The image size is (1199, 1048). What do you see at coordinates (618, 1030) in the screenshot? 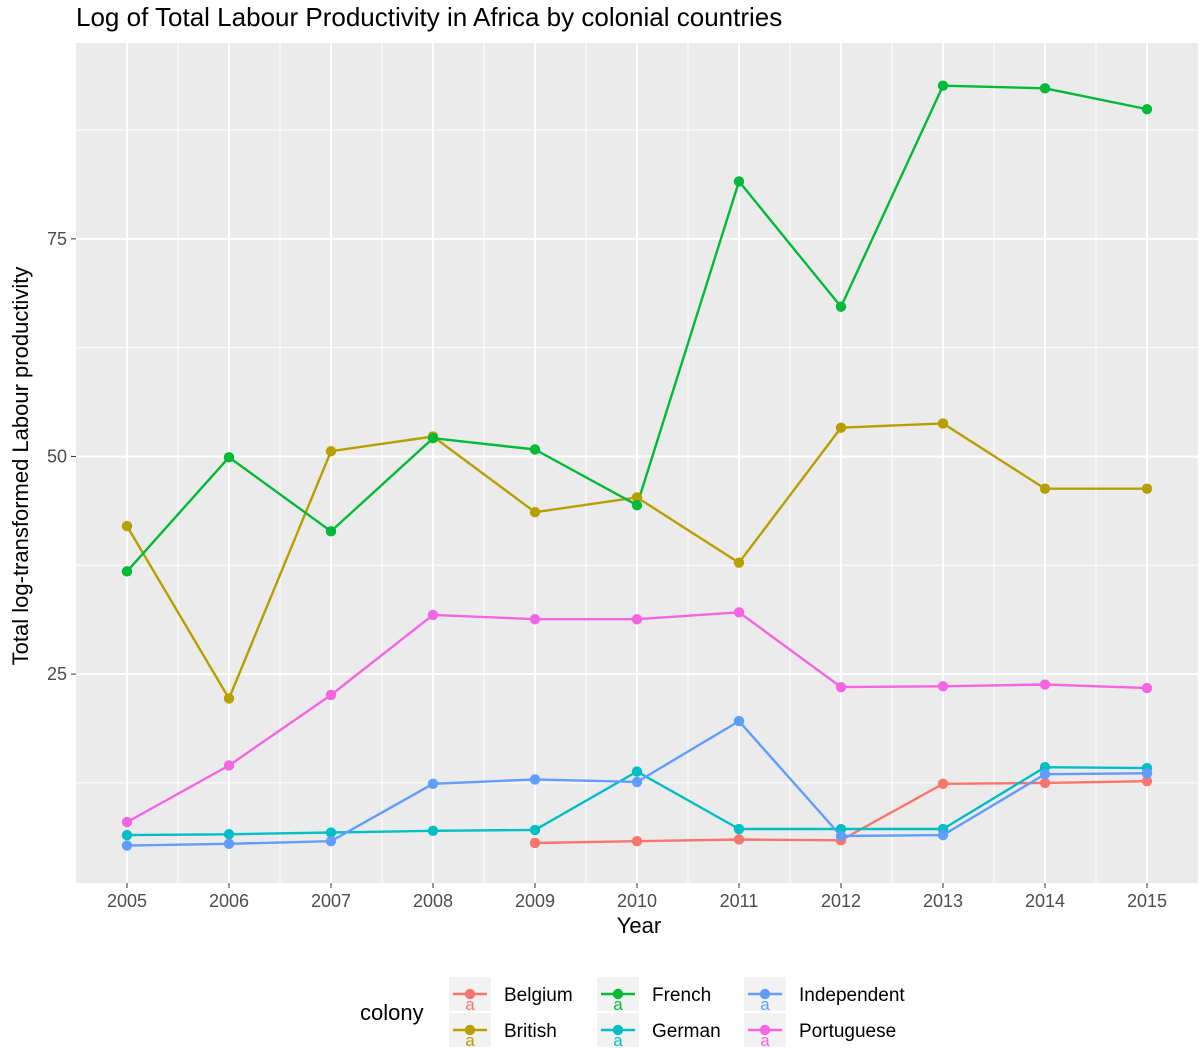
I see `legend-key-german: a` at bounding box center [618, 1030].